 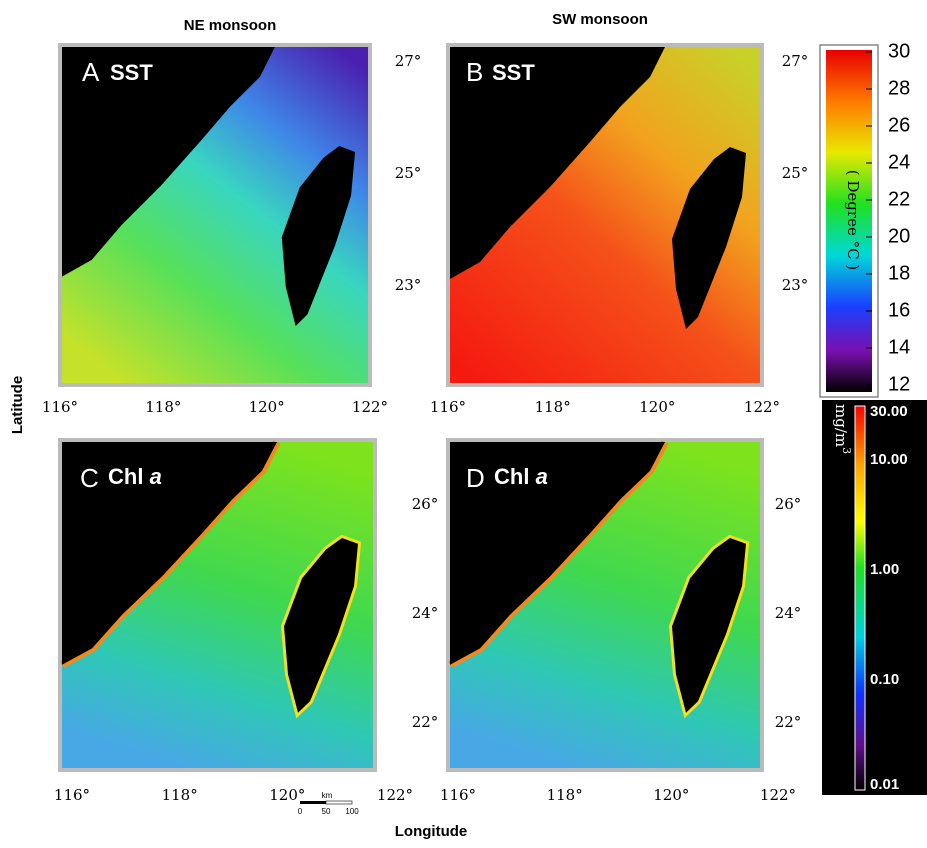 I want to click on colorbar-tick-label: 18, so click(x=899, y=273).